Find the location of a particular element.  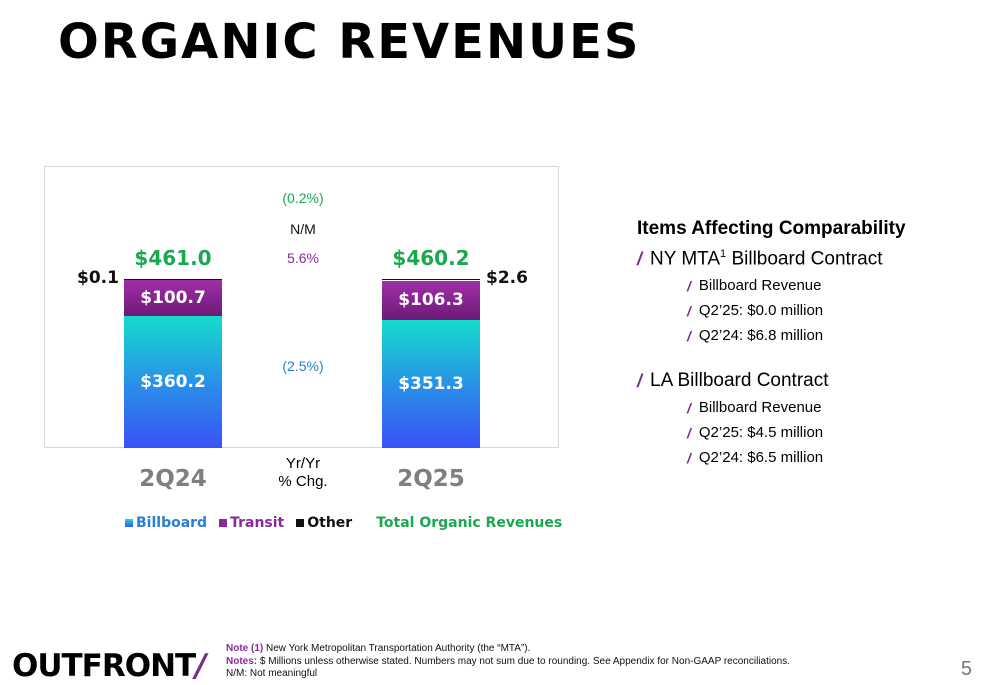

comparability-item: / Q2’25: $0.0 million is located at coordinates (837, 310).